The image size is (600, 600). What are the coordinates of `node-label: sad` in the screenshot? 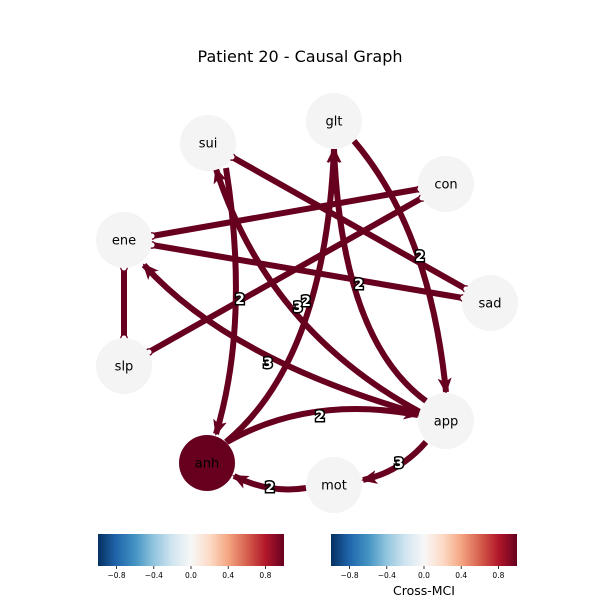 It's located at (490, 304).